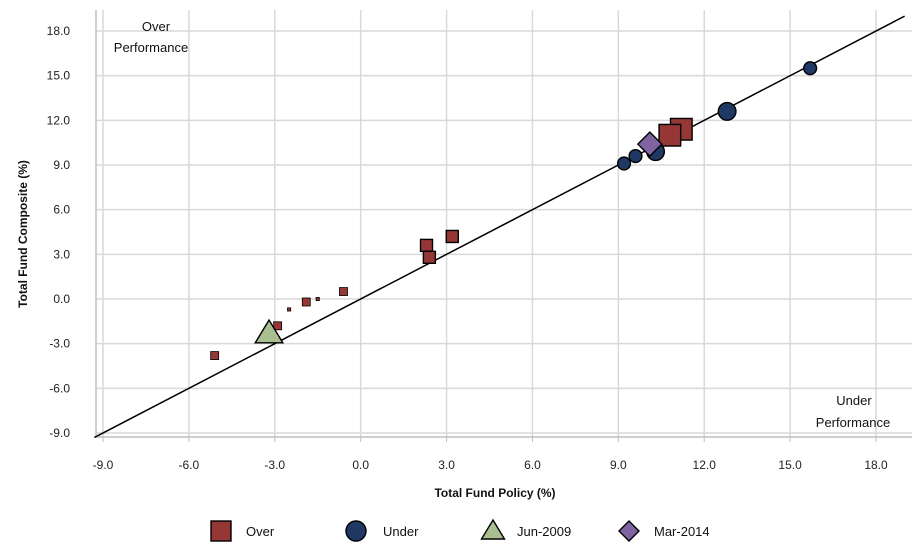 The height and width of the screenshot is (547, 919). Describe the element at coordinates (59, 31) in the screenshot. I see `y-tick-label: 18.0` at that location.